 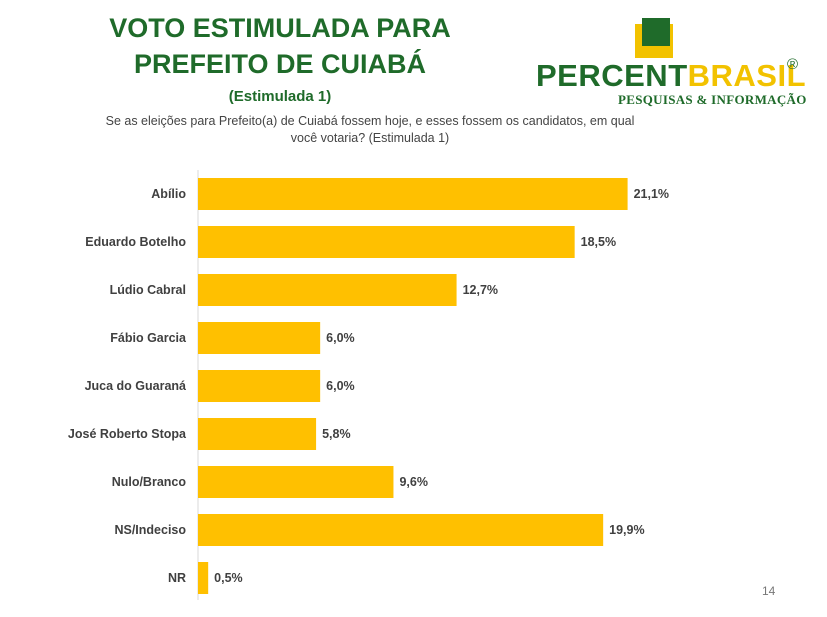 I want to click on category-label: Abílio, so click(x=168, y=194).